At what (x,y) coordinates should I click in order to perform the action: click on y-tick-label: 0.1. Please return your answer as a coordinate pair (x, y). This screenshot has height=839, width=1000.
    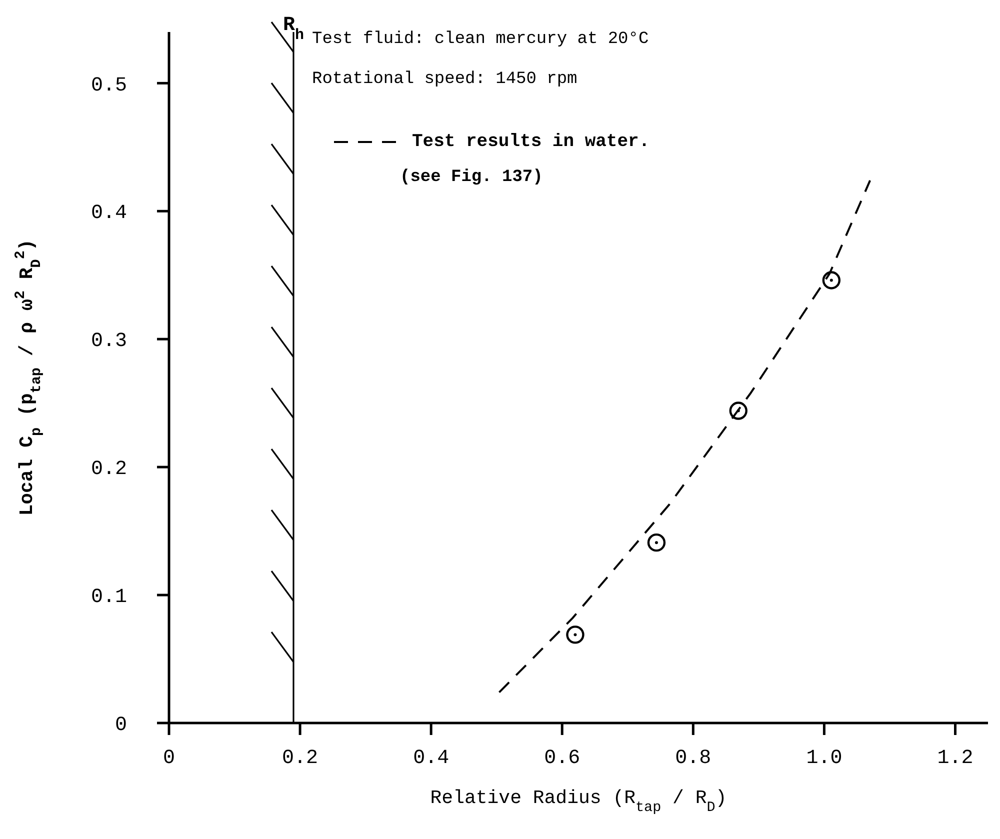
    Looking at the image, I should click on (108, 598).